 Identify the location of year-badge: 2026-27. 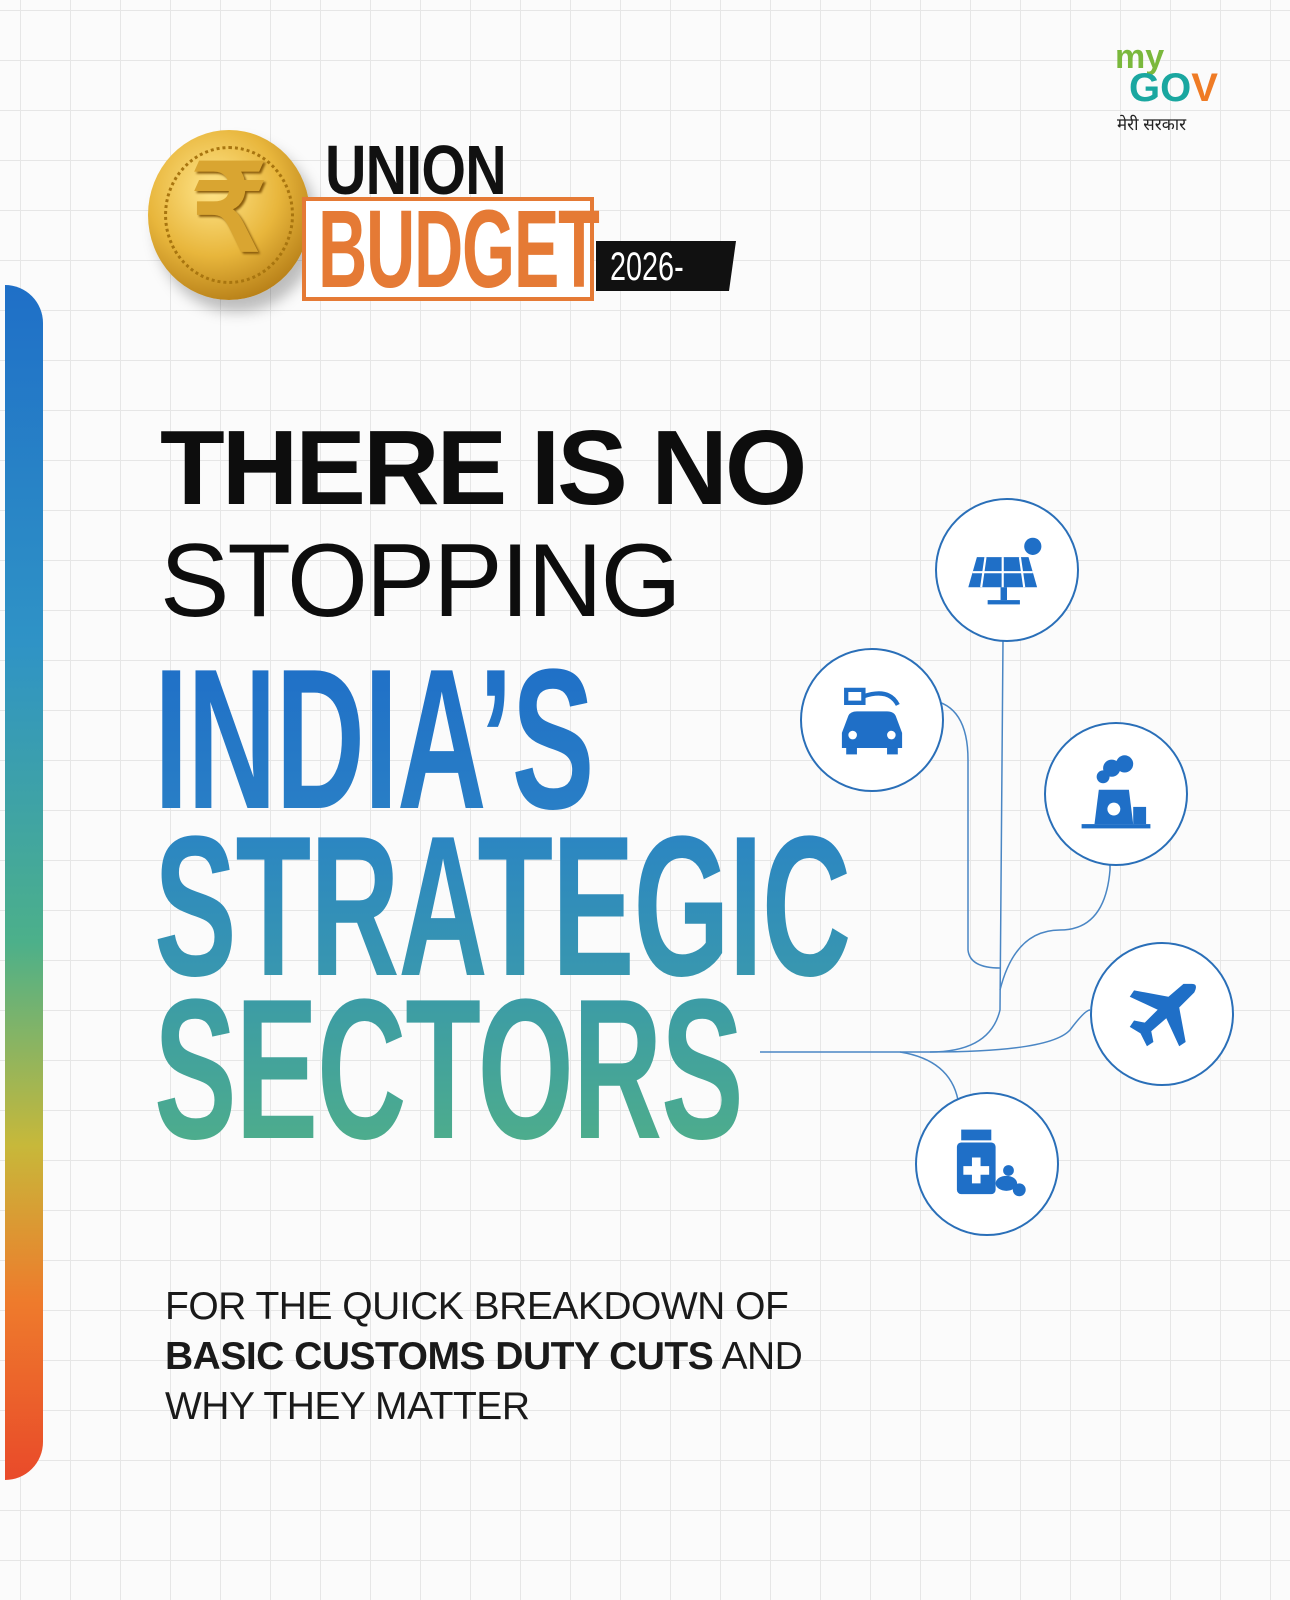
(666, 266).